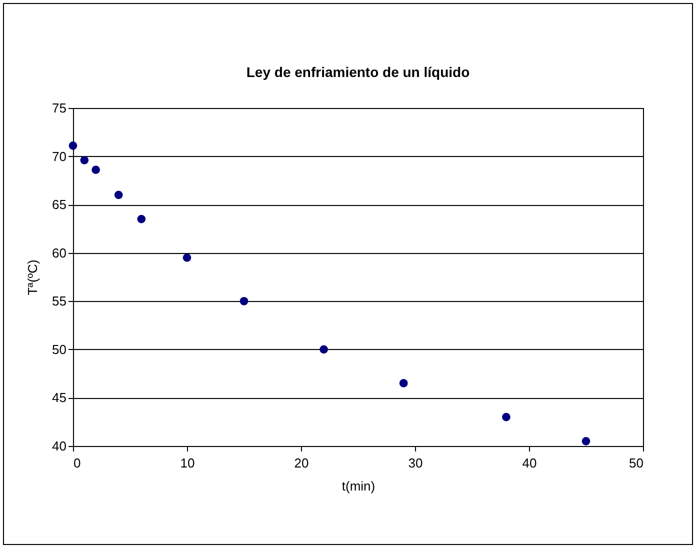 The image size is (698, 550). What do you see at coordinates (301, 463) in the screenshot?
I see `x-tick-label: 20` at bounding box center [301, 463].